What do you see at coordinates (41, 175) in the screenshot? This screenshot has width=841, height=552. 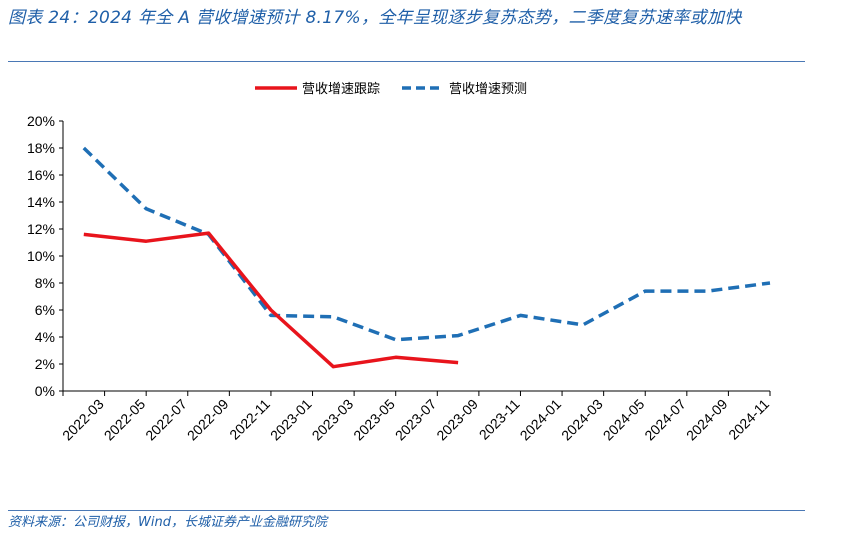 I see `y-tick-label: 16%` at bounding box center [41, 175].